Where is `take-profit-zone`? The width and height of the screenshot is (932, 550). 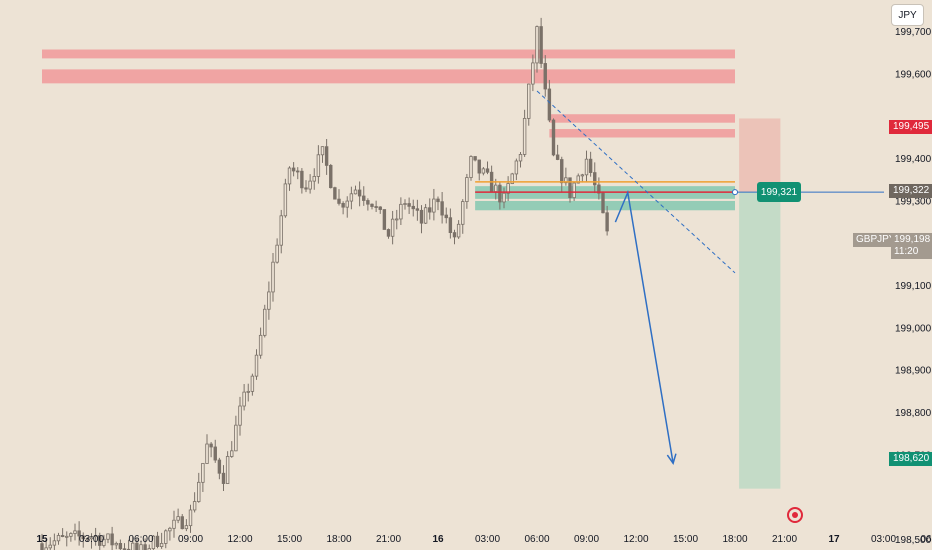
take-profit-zone is located at coordinates (760, 340).